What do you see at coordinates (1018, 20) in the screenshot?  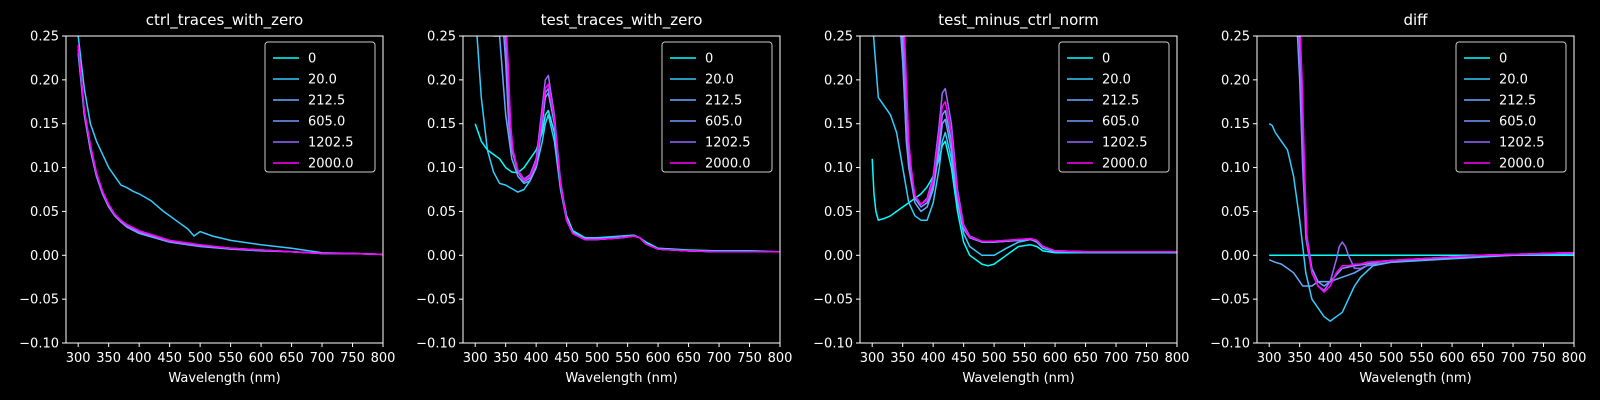 I see `chart-title: test_minus_ctrl_norm` at bounding box center [1018, 20].